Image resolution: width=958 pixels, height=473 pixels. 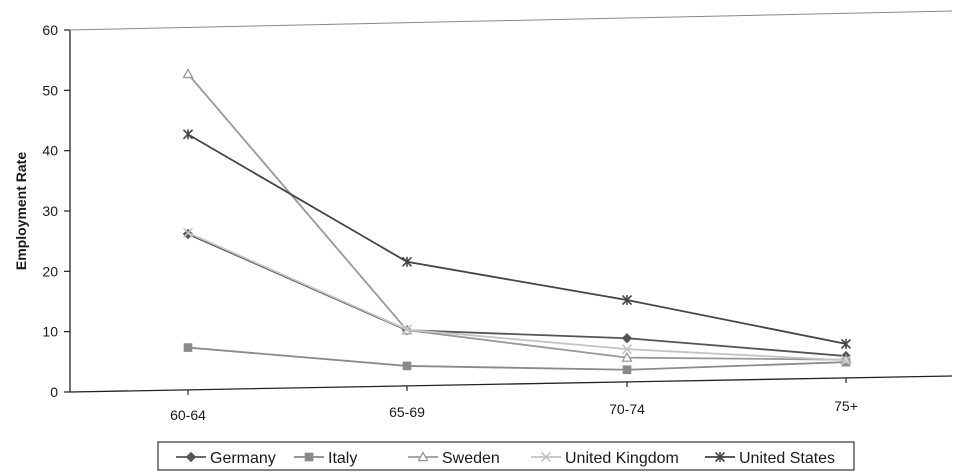 What do you see at coordinates (342, 458) in the screenshot?
I see `legend-label: Italy` at bounding box center [342, 458].